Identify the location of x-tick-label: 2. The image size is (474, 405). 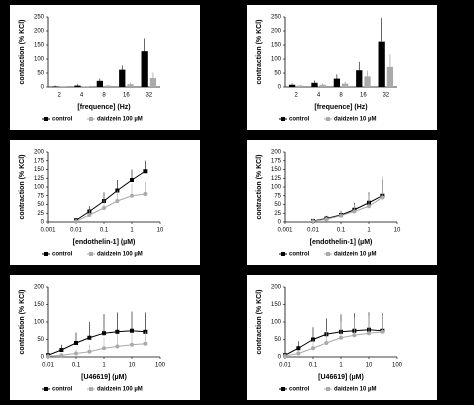
(60, 96).